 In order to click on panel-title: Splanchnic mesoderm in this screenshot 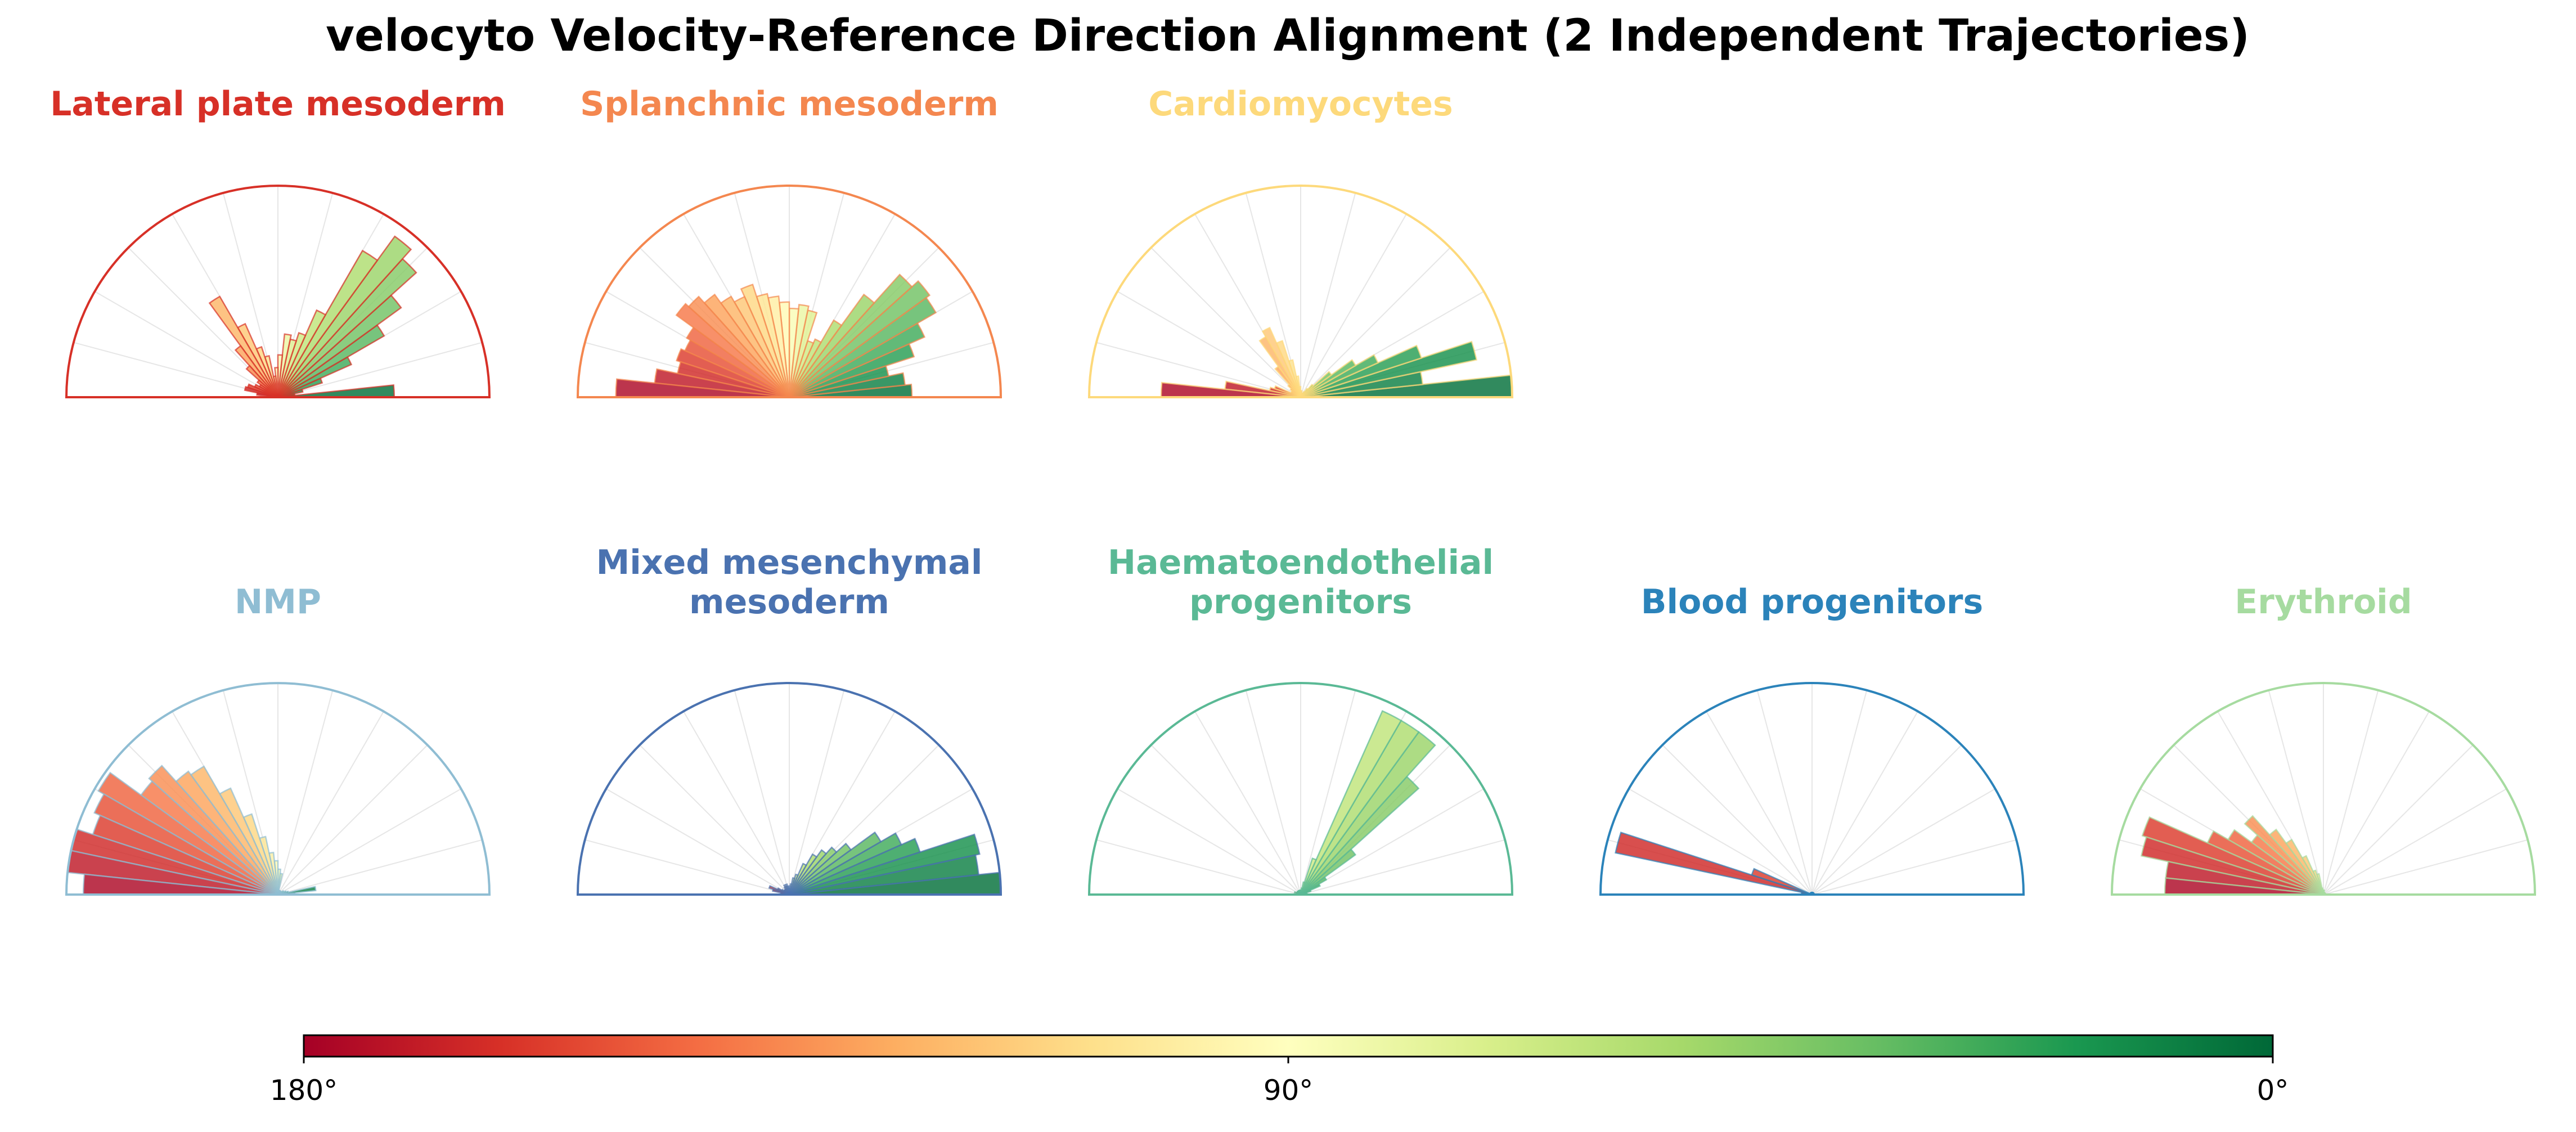, I will do `click(789, 104)`.